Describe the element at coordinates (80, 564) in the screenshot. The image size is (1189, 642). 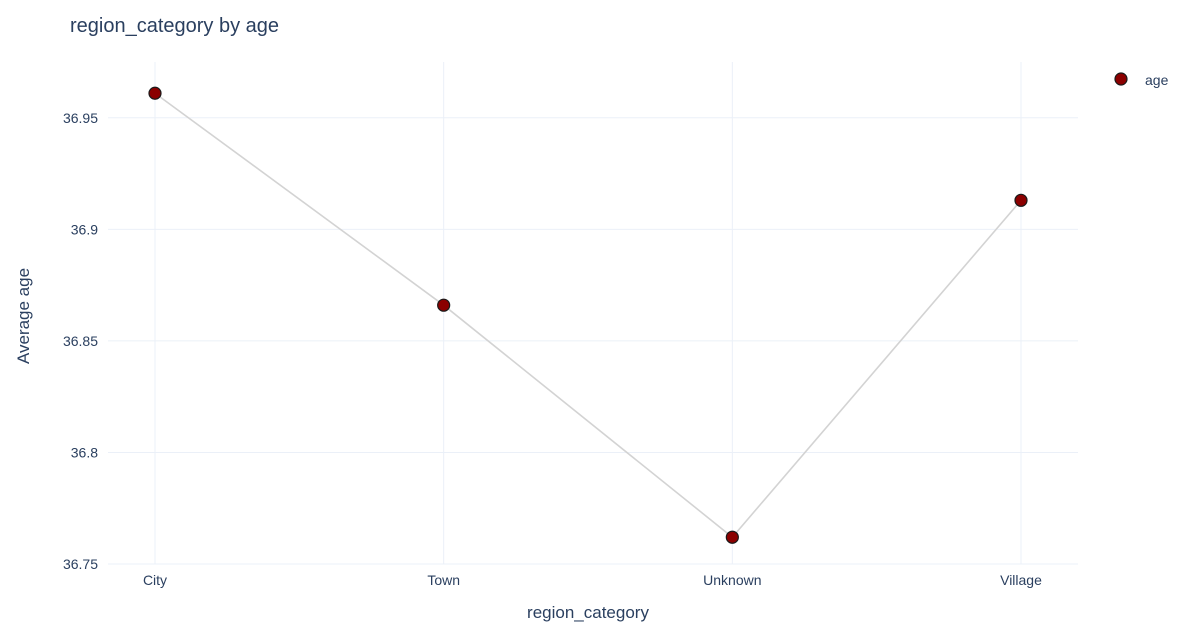
I see `y-tick-label: 36.75` at that location.